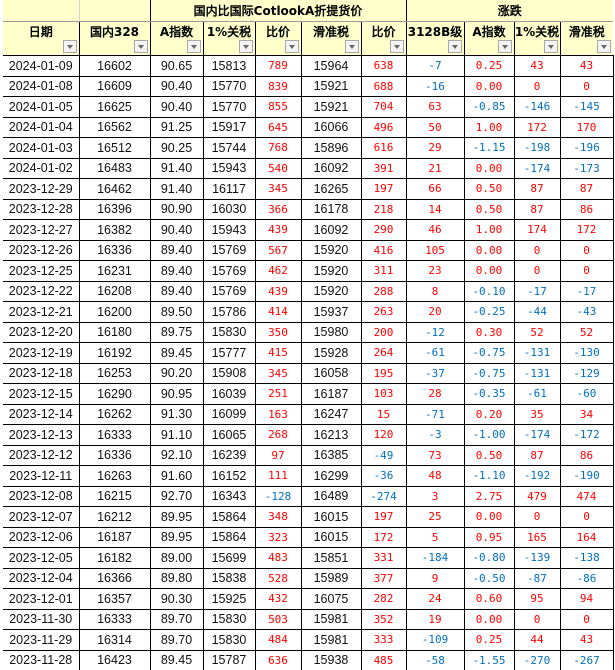 This screenshot has width=615, height=670. I want to click on cell-domestic-328: 16208, so click(114, 291).